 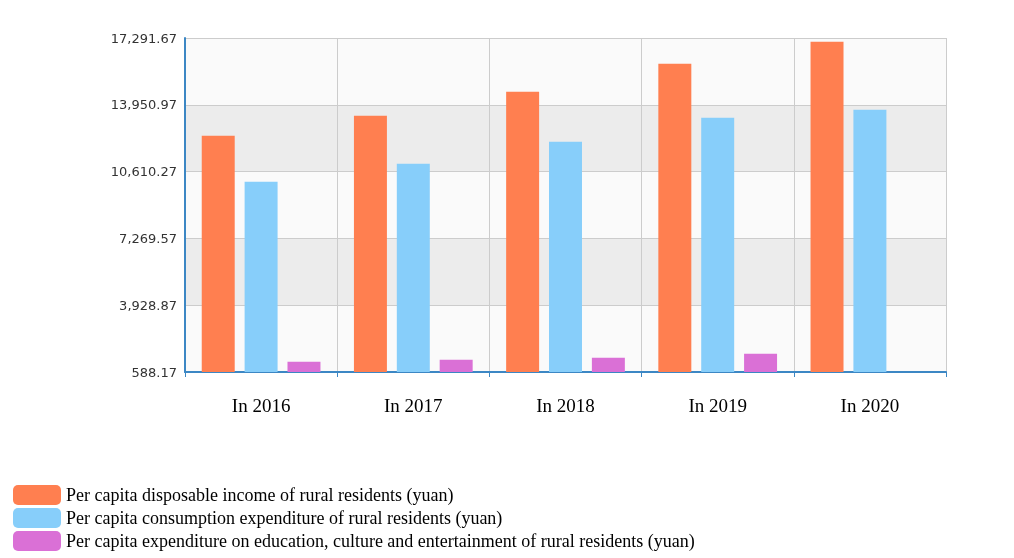 I want to click on legend-label: Per capita expenditure on education, culture and entertainment of rural residents (yuan), so click(x=380, y=541).